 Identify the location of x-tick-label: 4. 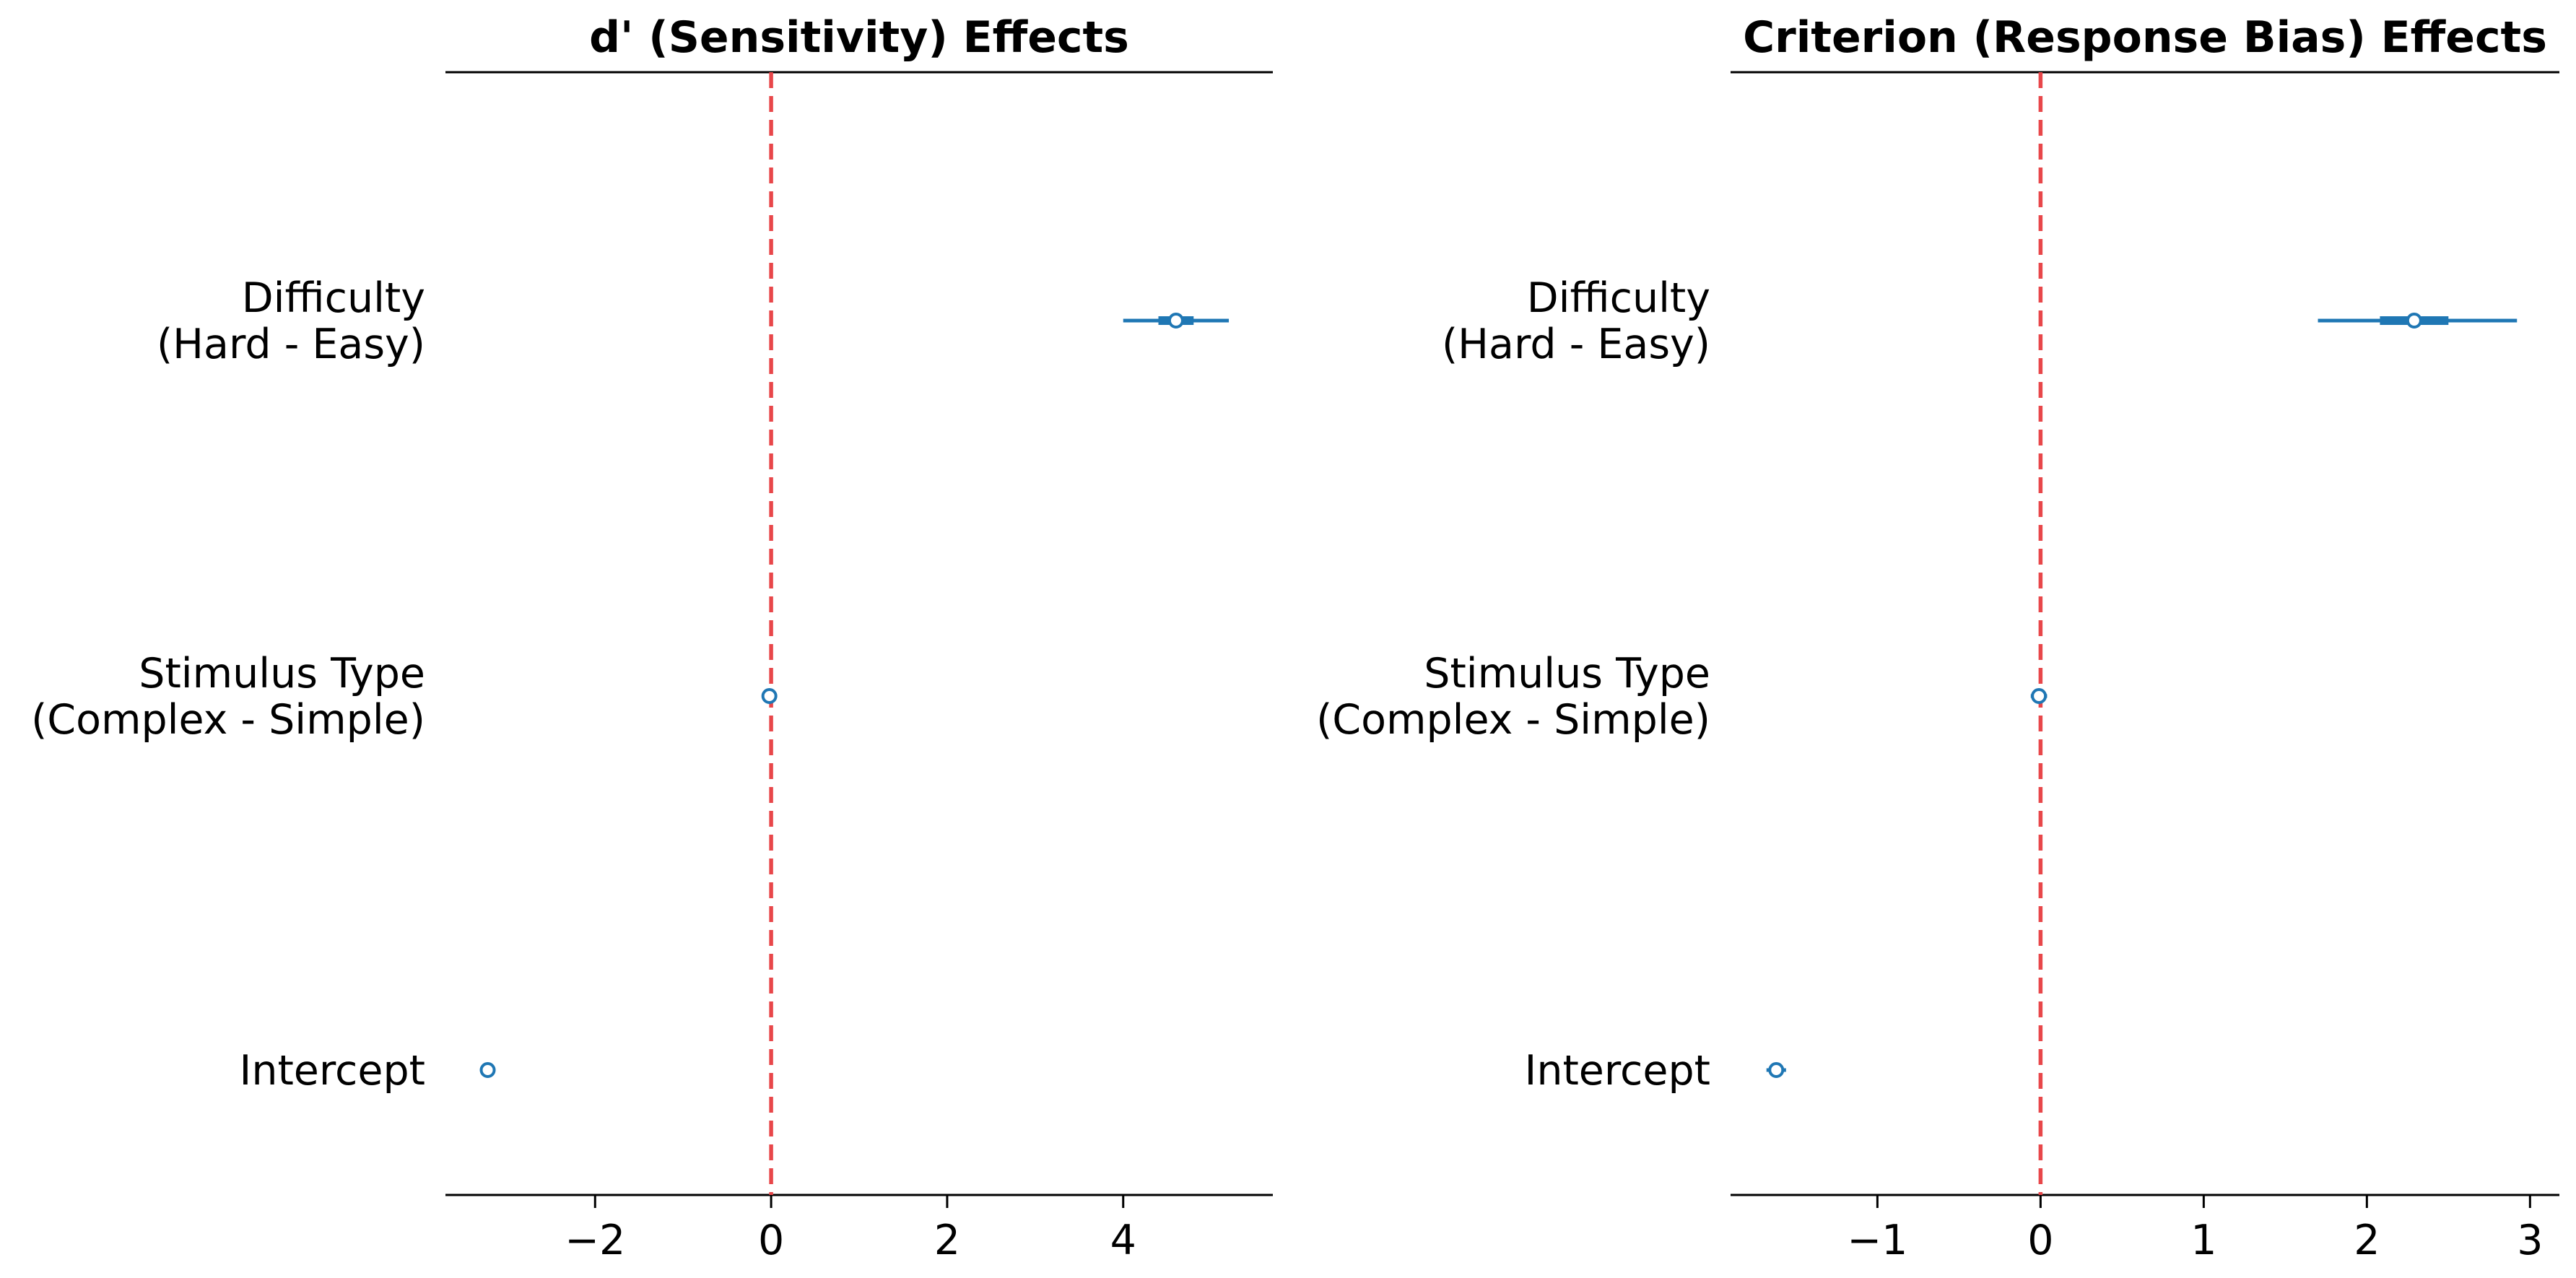
(1123, 1240).